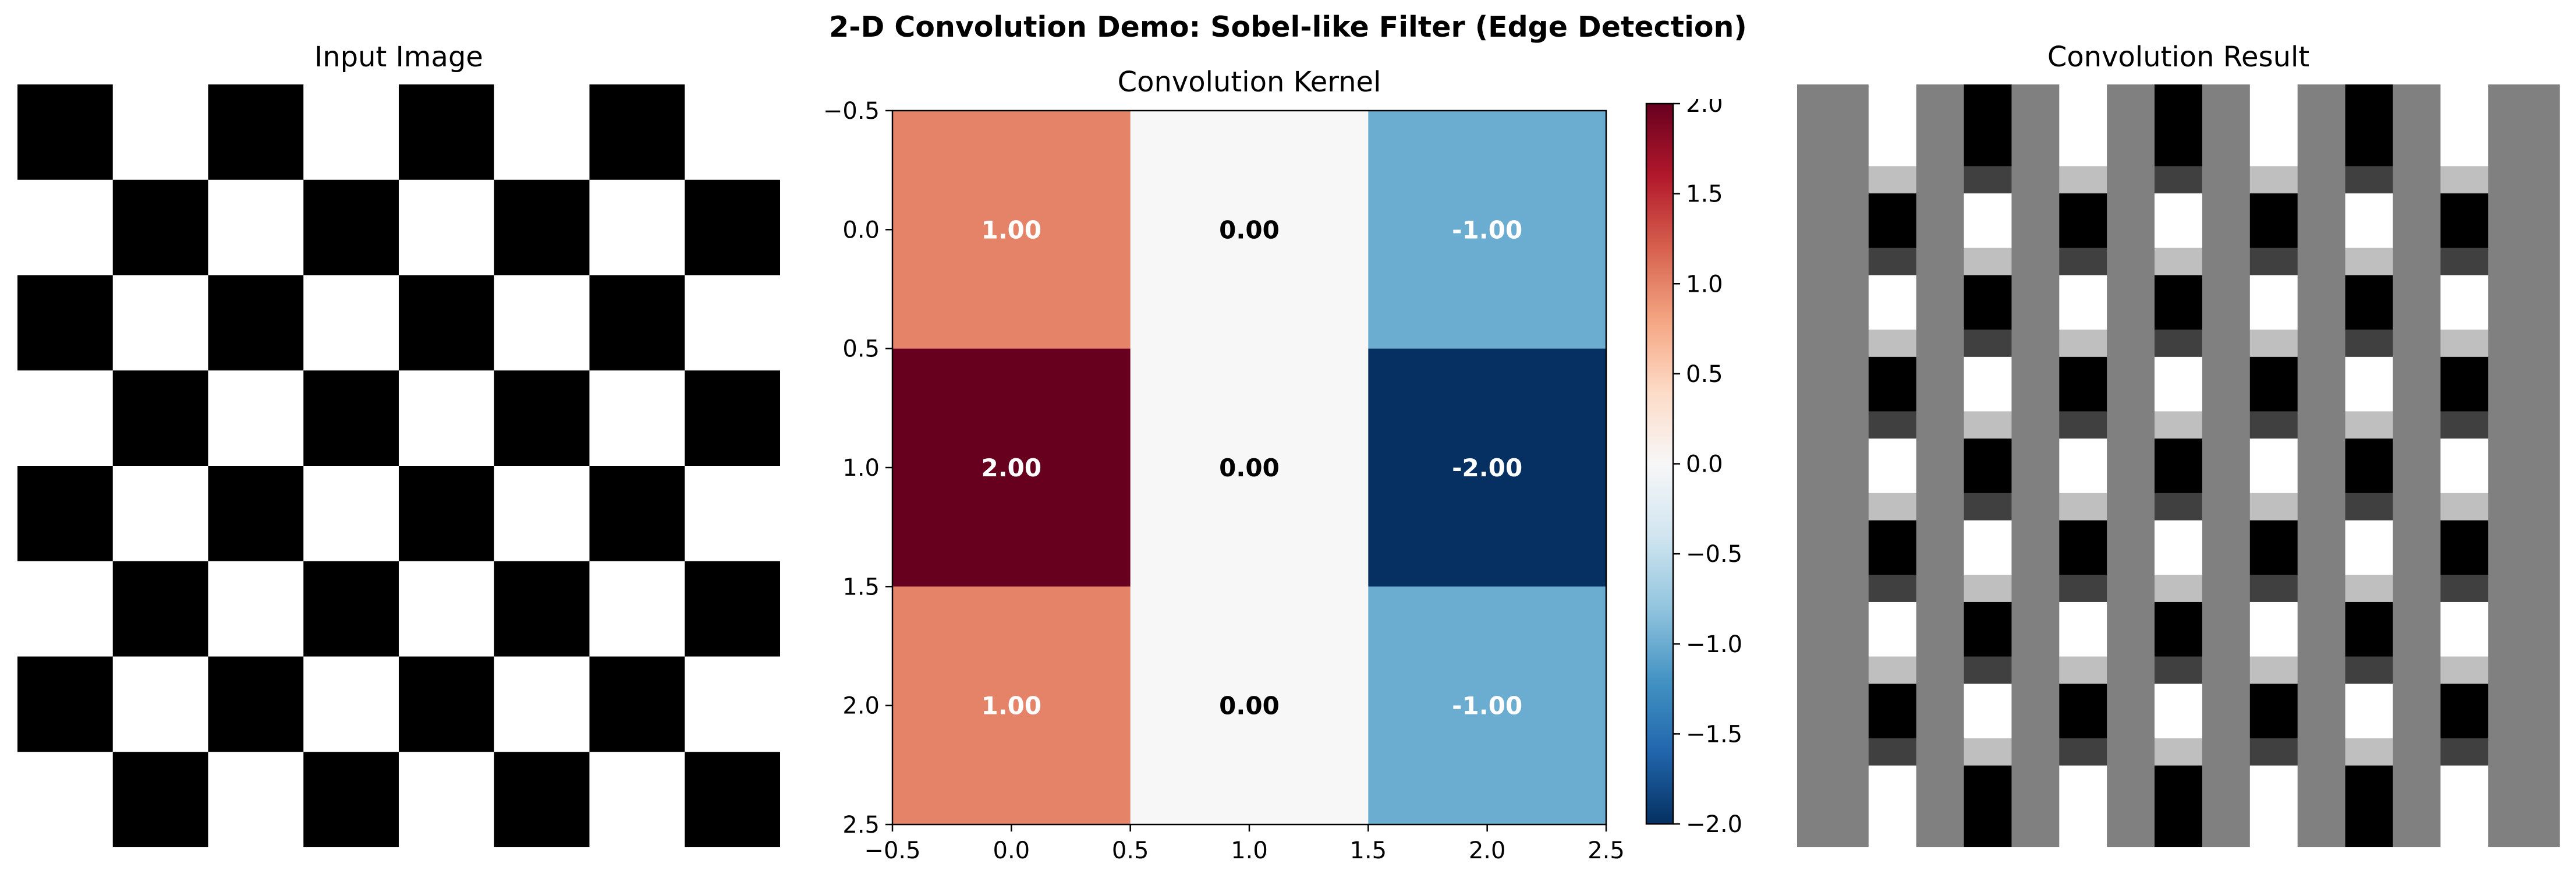 This screenshot has width=2576, height=881. What do you see at coordinates (398, 57) in the screenshot?
I see `input-image-title: Input Image` at bounding box center [398, 57].